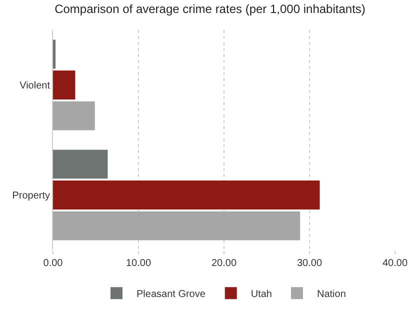  I want to click on x-tick-label: 10.00, so click(139, 263).